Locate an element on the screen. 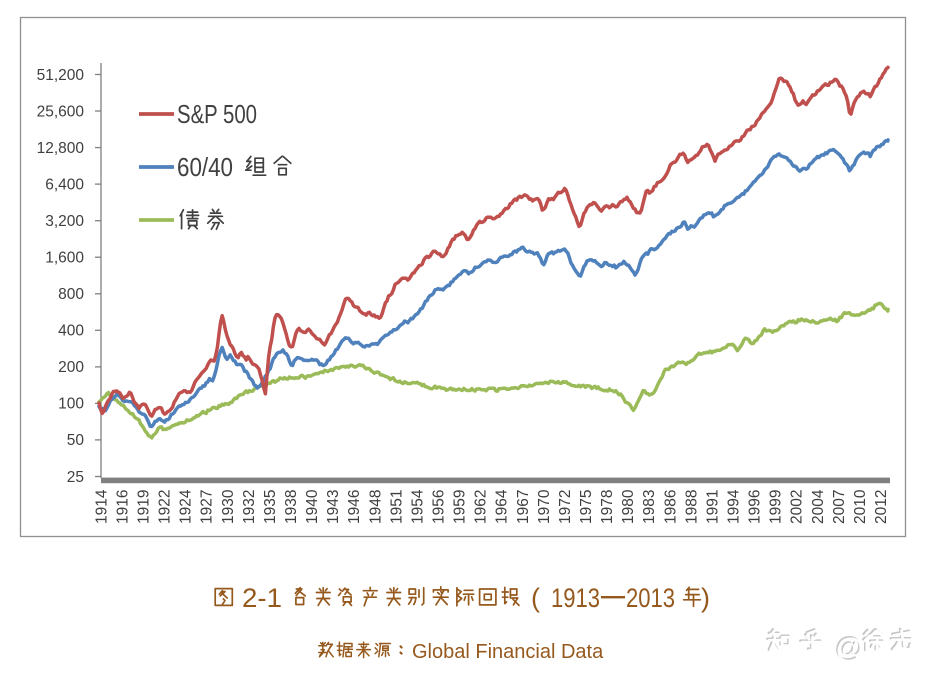 This screenshot has height=685, width=937. svg-text: 1,600 is located at coordinates (64, 258).